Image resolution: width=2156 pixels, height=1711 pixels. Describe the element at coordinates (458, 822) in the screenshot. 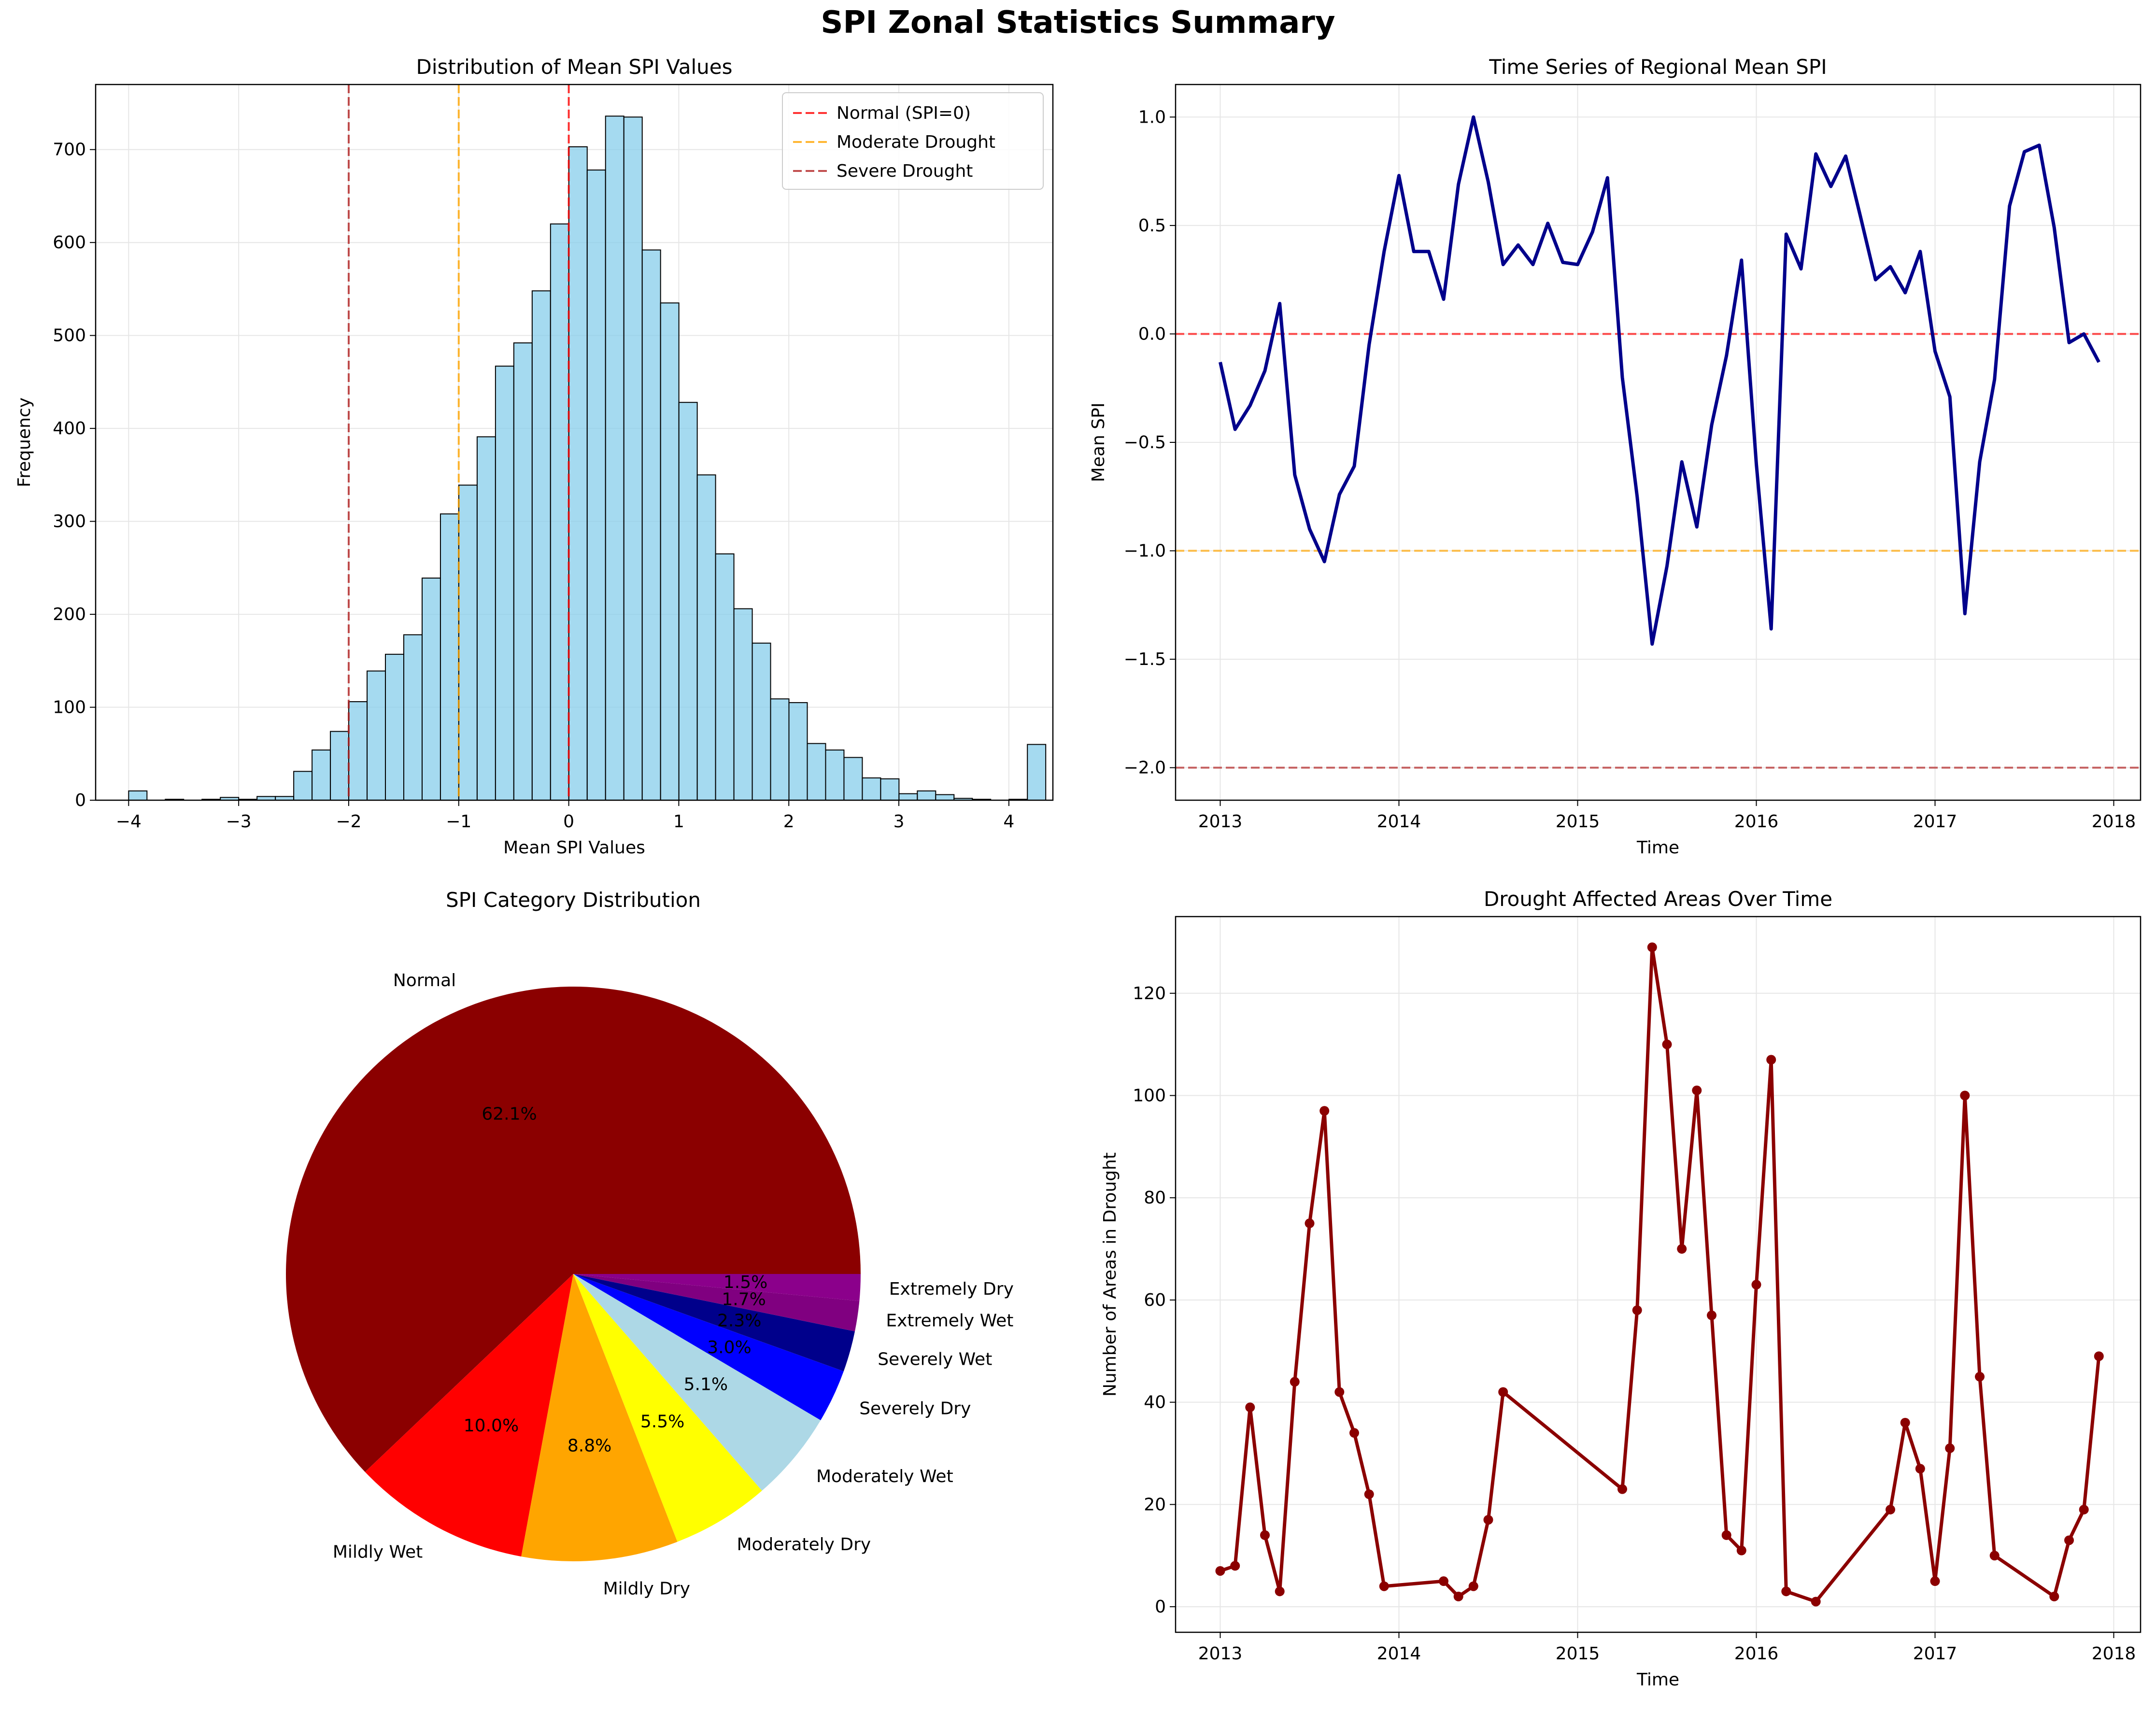

I see `x-tick-label: −1` at that location.